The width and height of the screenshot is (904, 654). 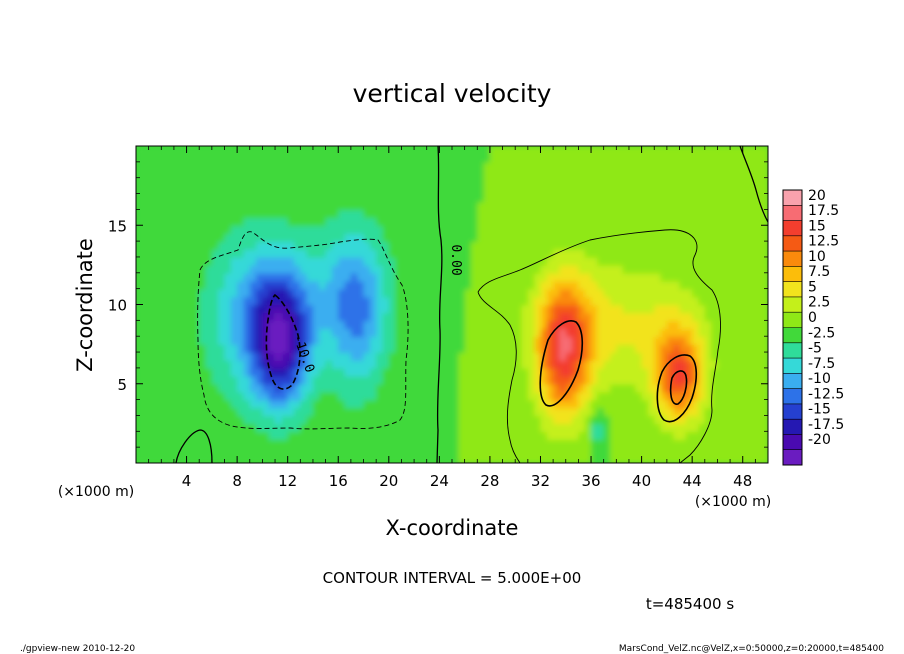 I want to click on colorbar-label: 15, so click(x=817, y=226).